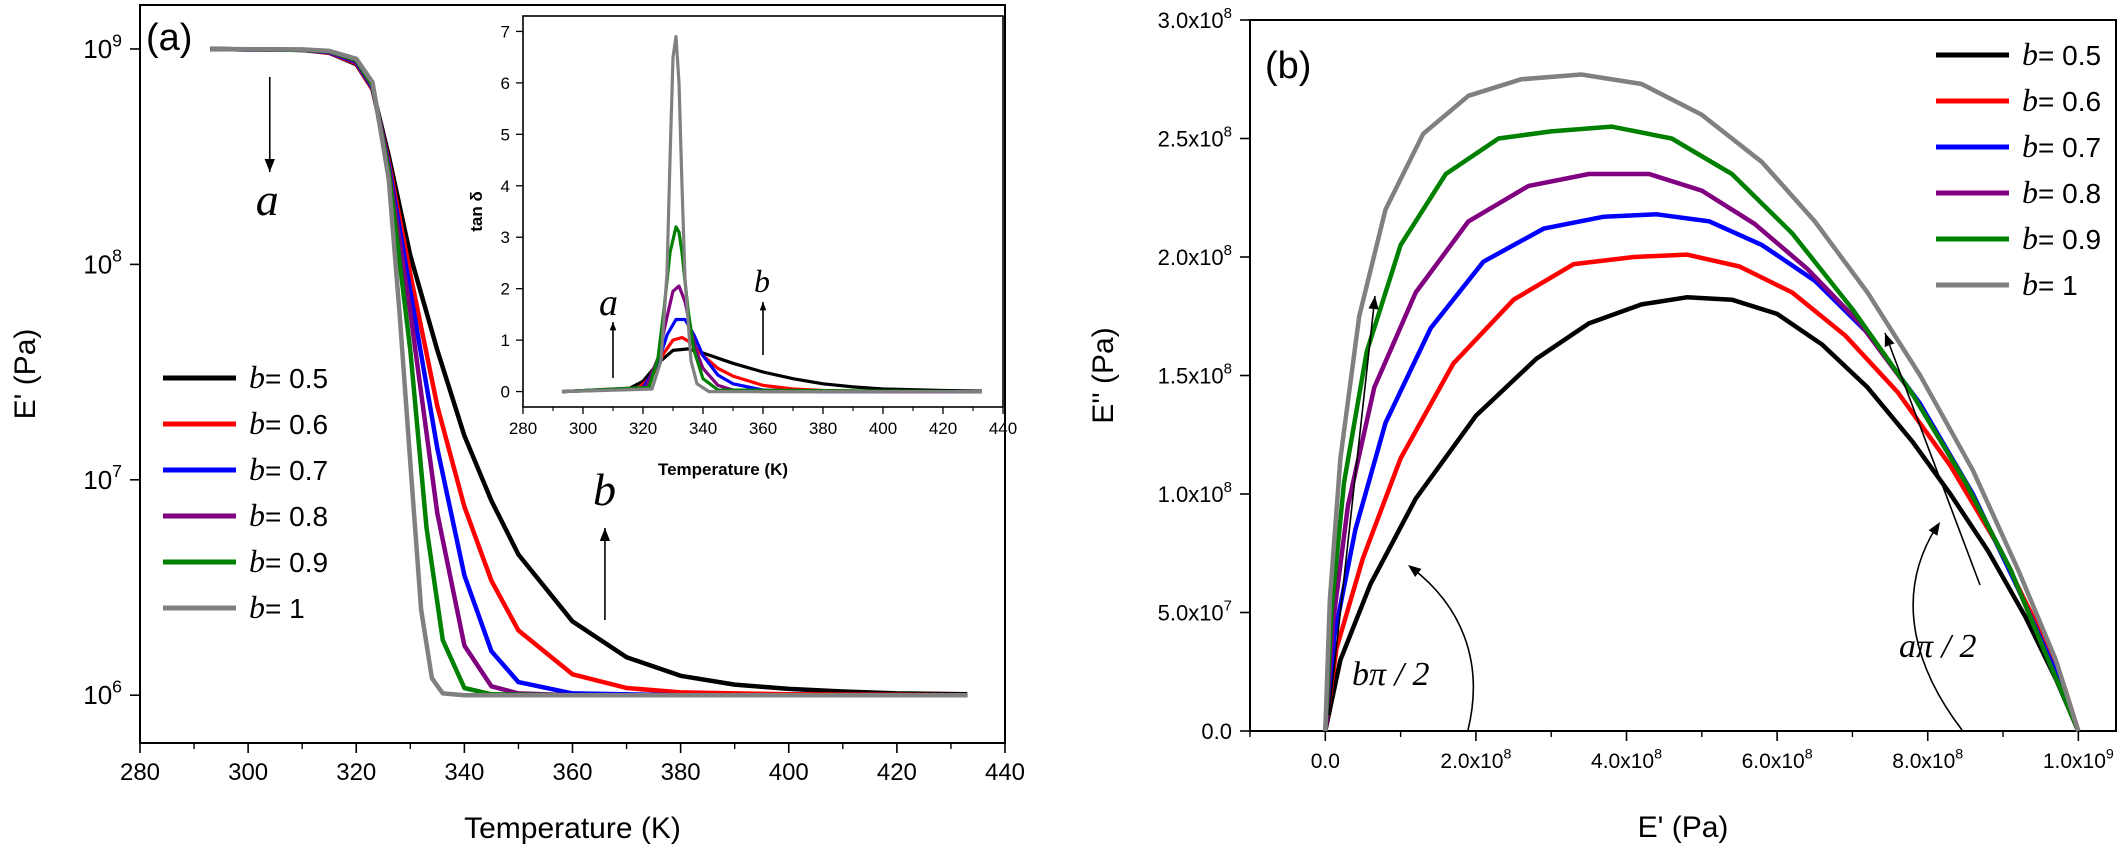 The width and height of the screenshot is (2128, 855). What do you see at coordinates (1352, 505) in the screenshot?
I see `arrow-left` at bounding box center [1352, 505].